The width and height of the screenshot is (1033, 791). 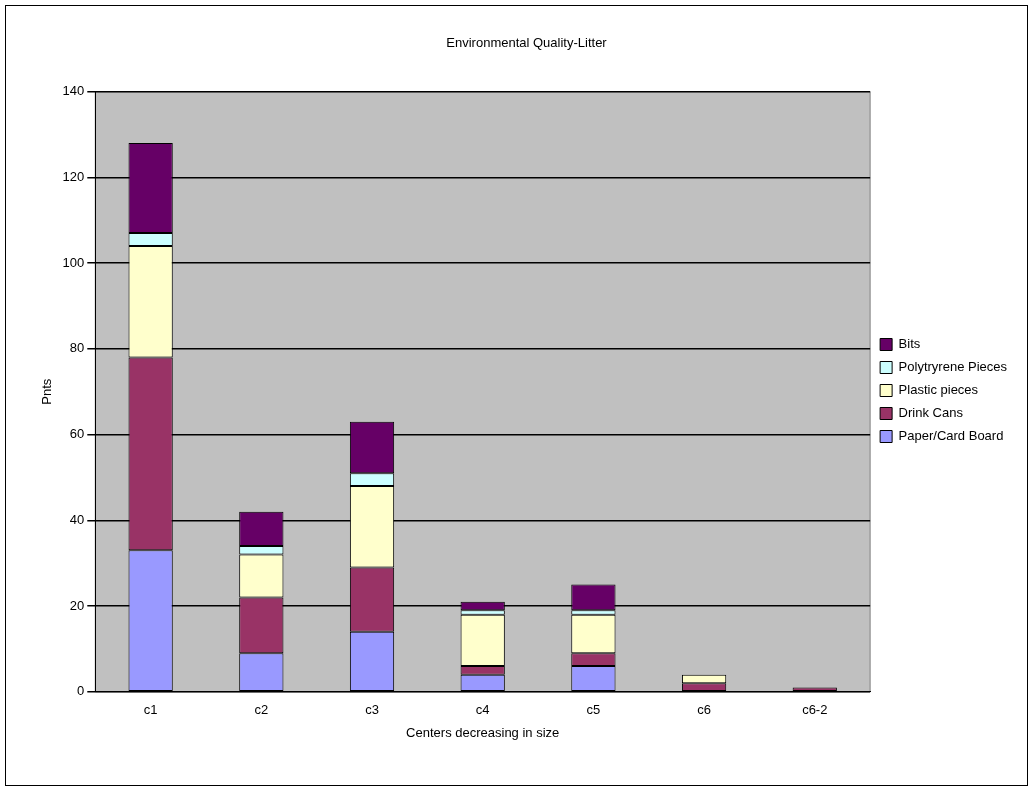 What do you see at coordinates (593, 710) in the screenshot?
I see `x-tick-label: c5` at bounding box center [593, 710].